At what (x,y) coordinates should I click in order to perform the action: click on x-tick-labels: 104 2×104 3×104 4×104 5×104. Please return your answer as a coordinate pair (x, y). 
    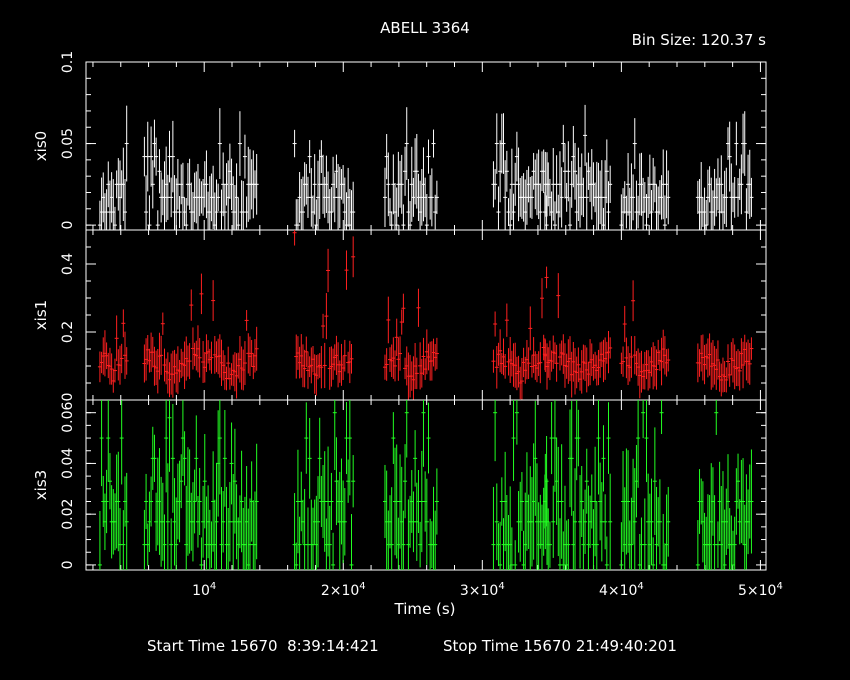
    Looking at the image, I should click on (487, 590).